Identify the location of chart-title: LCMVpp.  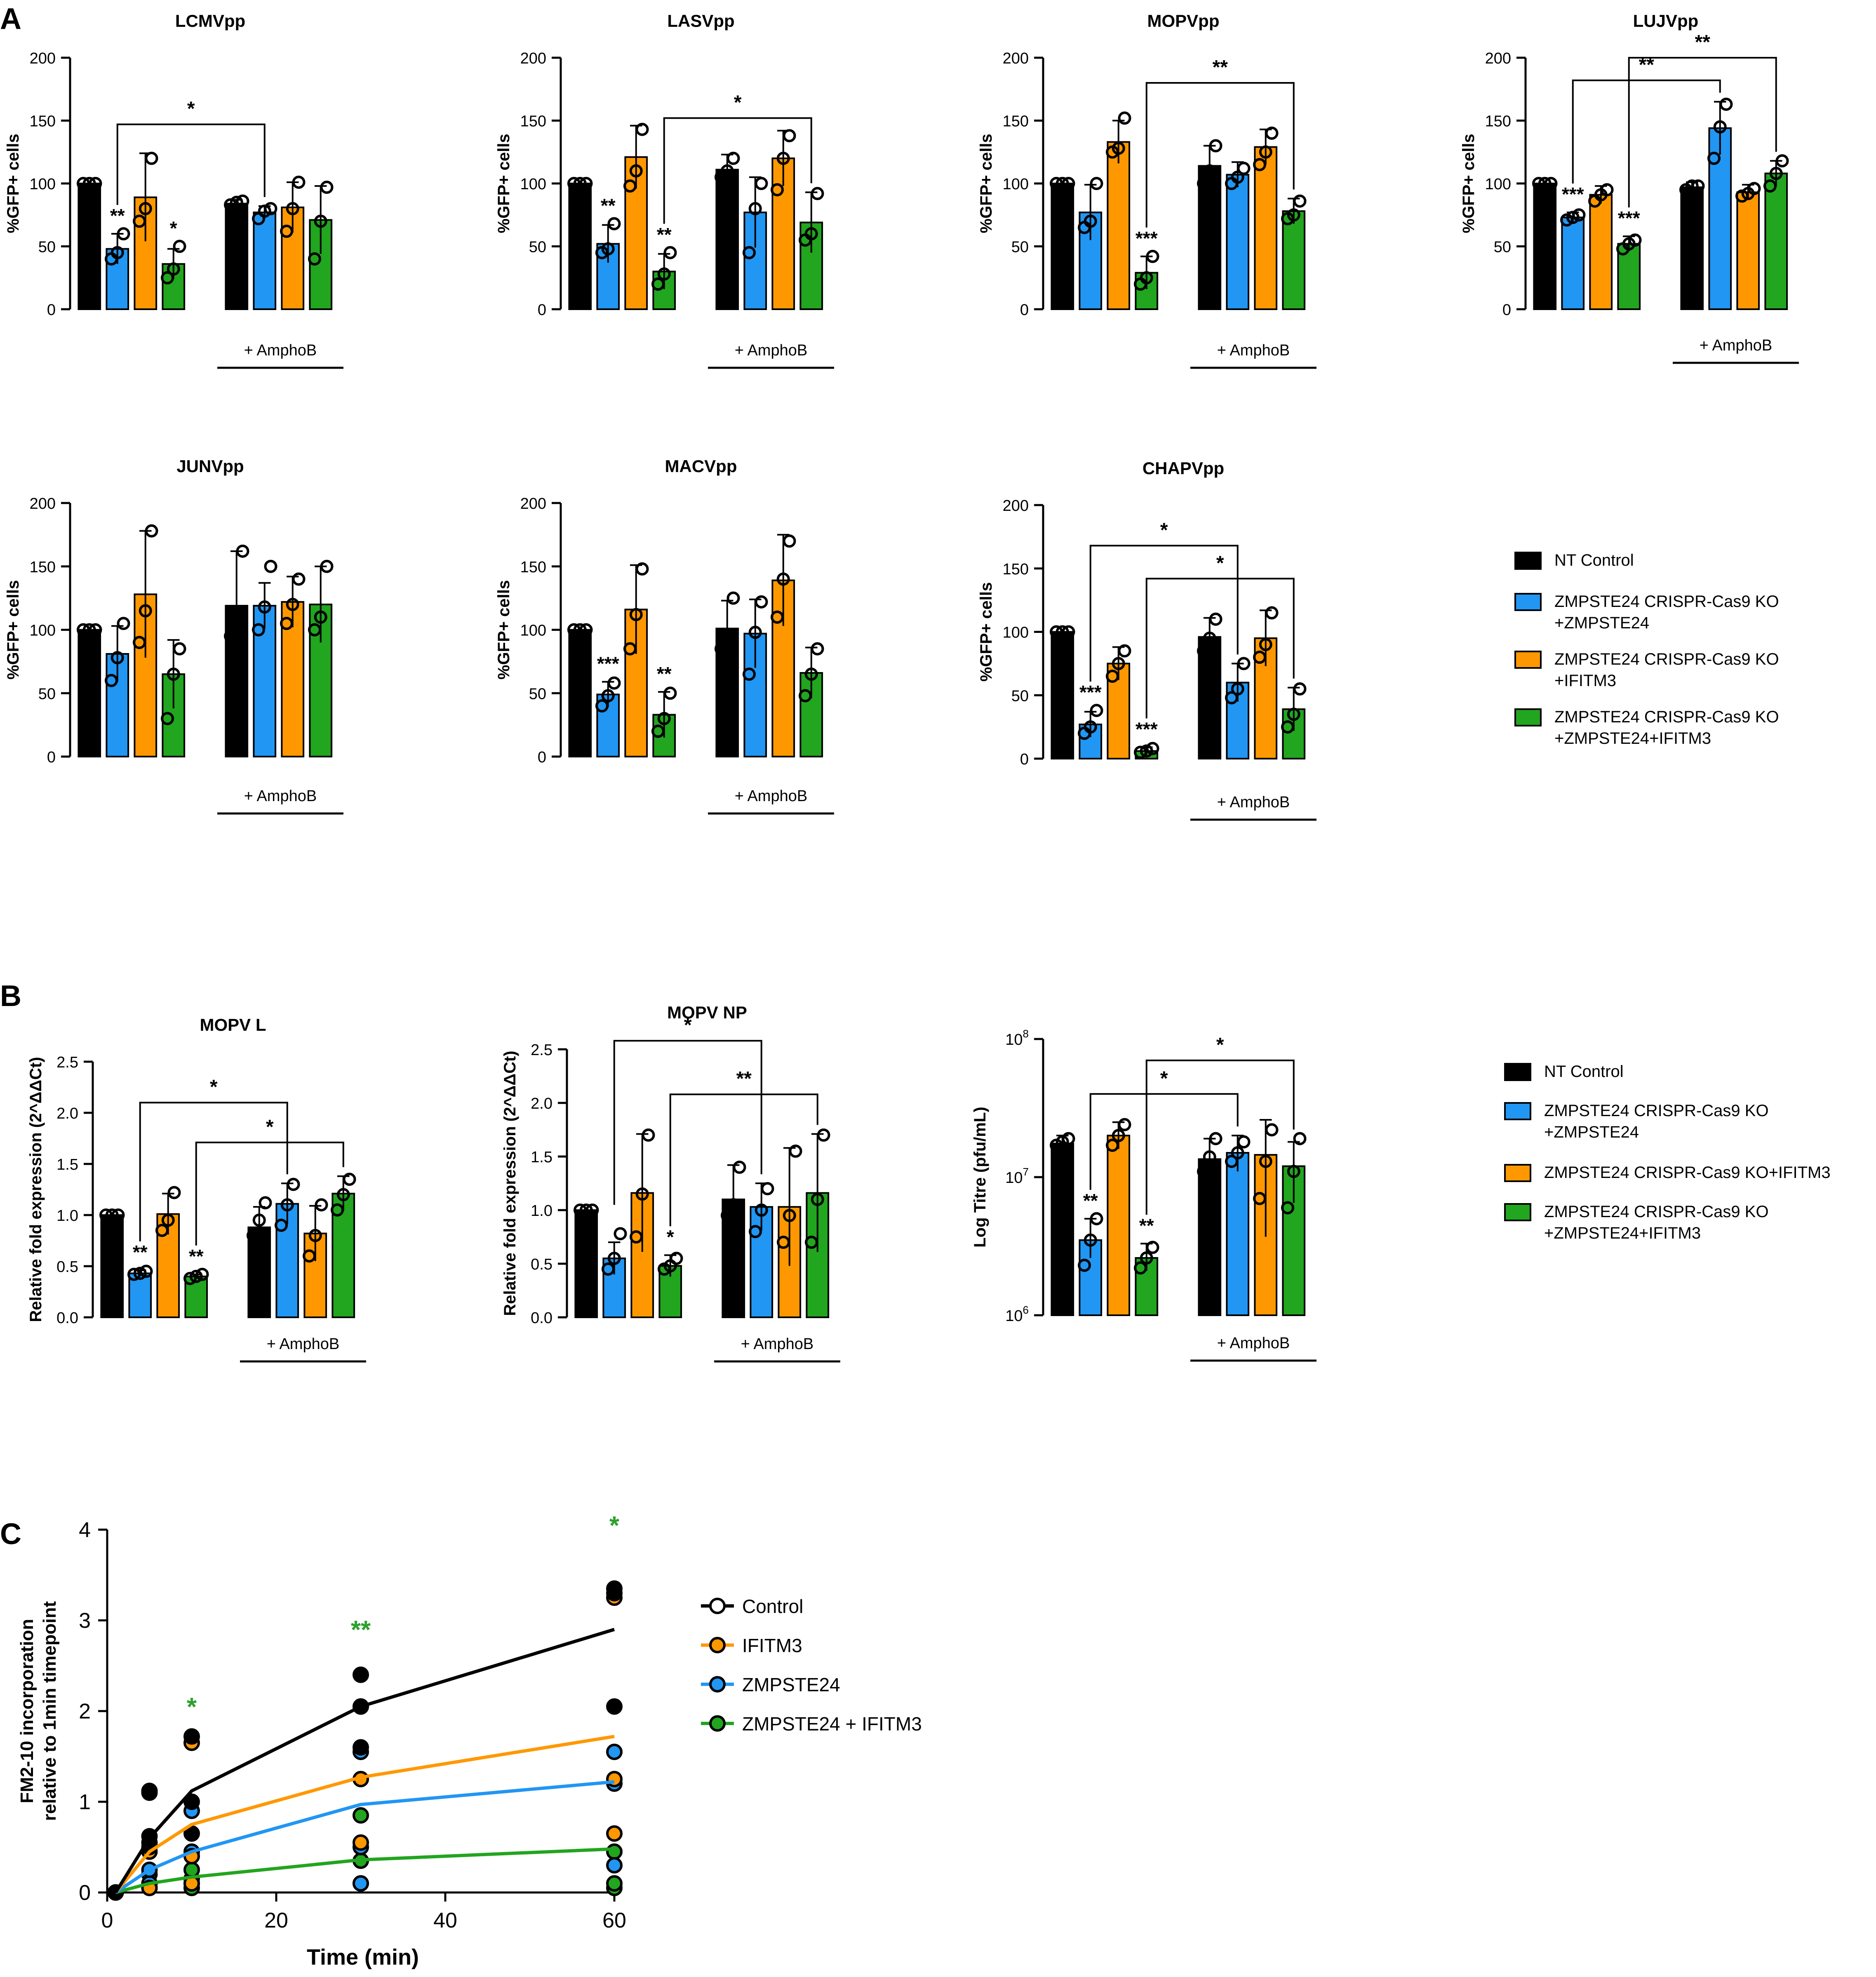
(210, 21).